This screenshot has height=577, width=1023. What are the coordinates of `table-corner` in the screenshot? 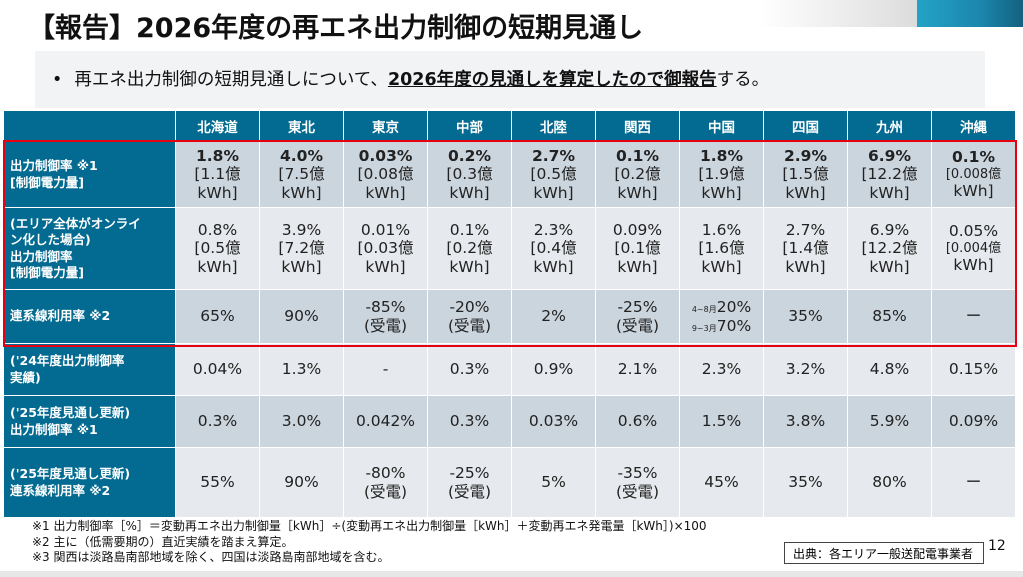 It's located at (89, 126).